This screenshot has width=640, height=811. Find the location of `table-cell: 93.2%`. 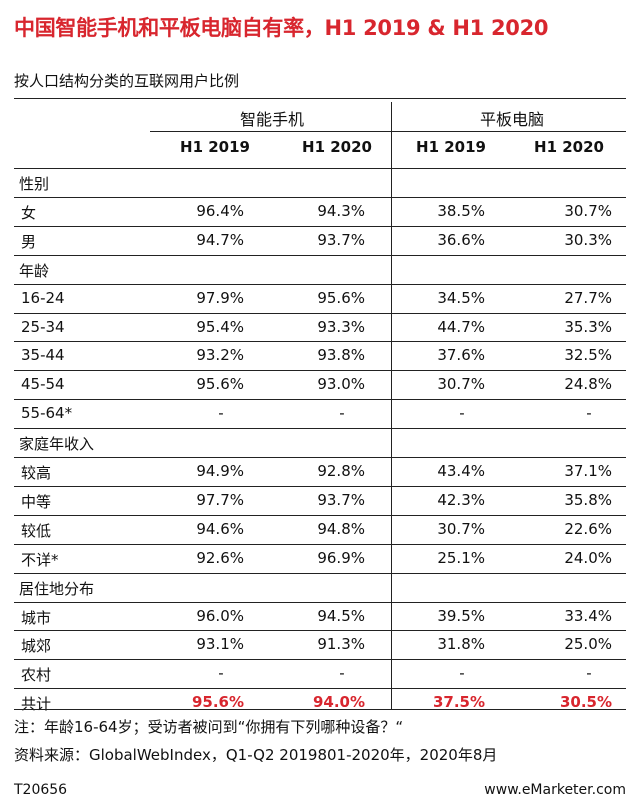

table-cell: 93.2% is located at coordinates (220, 355).